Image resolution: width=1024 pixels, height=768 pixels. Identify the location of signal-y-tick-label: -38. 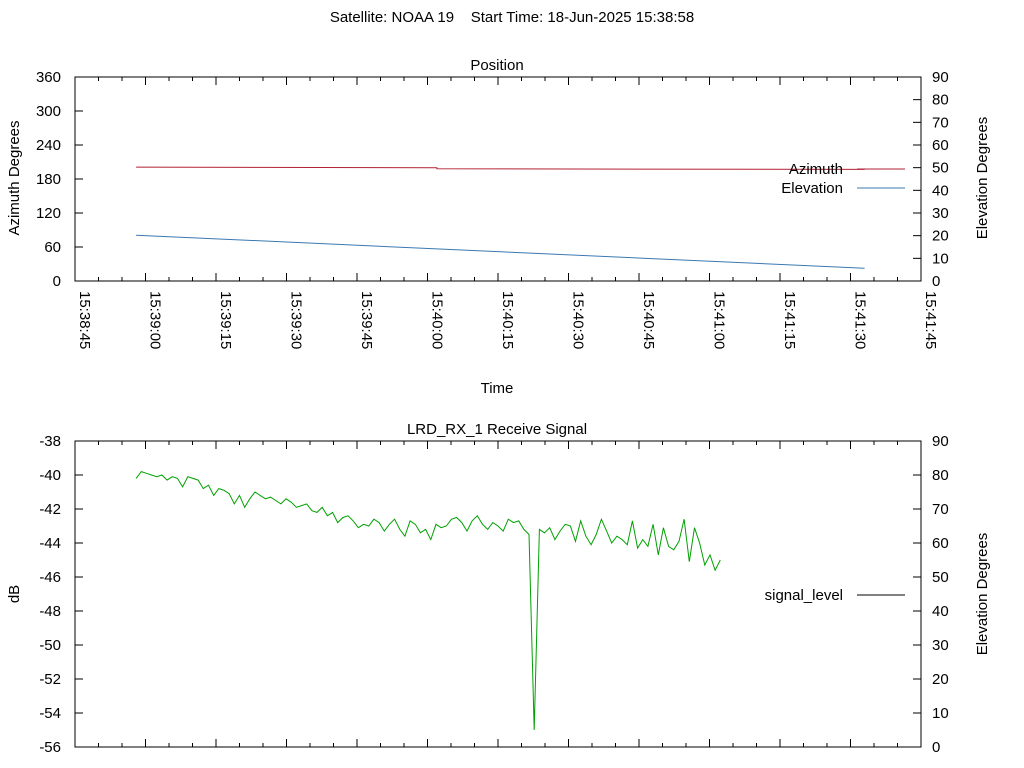
(50, 441).